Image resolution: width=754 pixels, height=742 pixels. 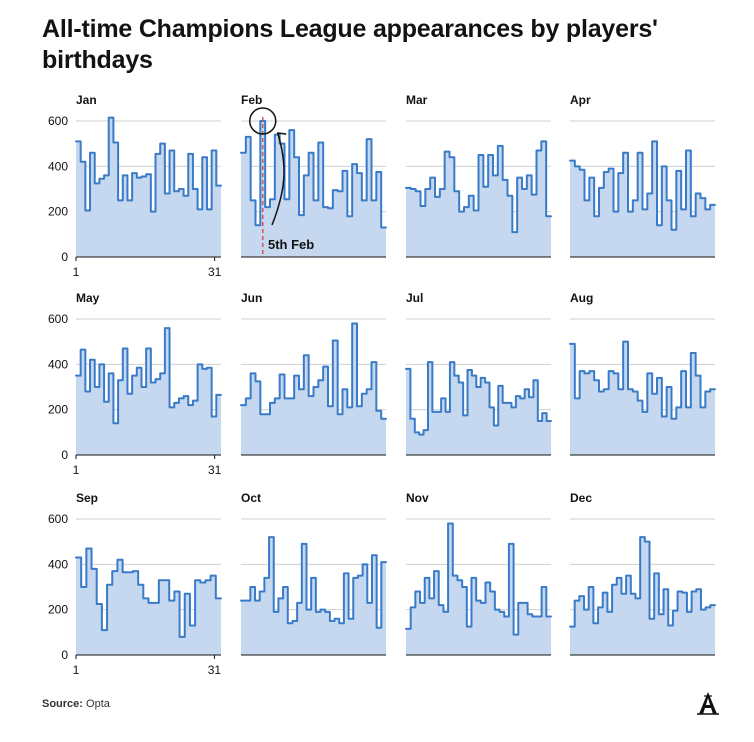 I want to click on panel-dec: Dec, so click(x=642, y=573).